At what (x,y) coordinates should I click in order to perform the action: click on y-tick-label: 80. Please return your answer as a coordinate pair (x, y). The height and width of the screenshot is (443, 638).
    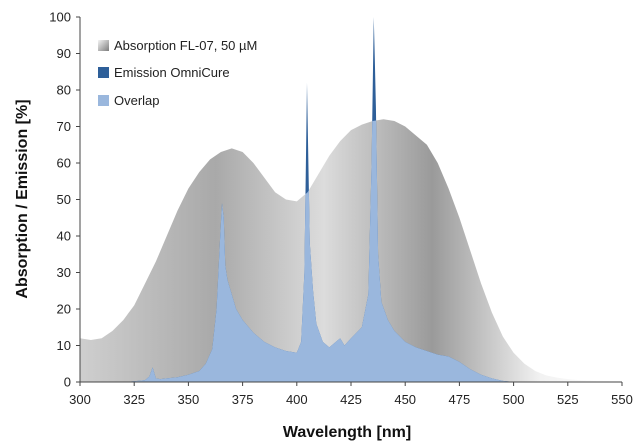
    Looking at the image, I should click on (64, 90).